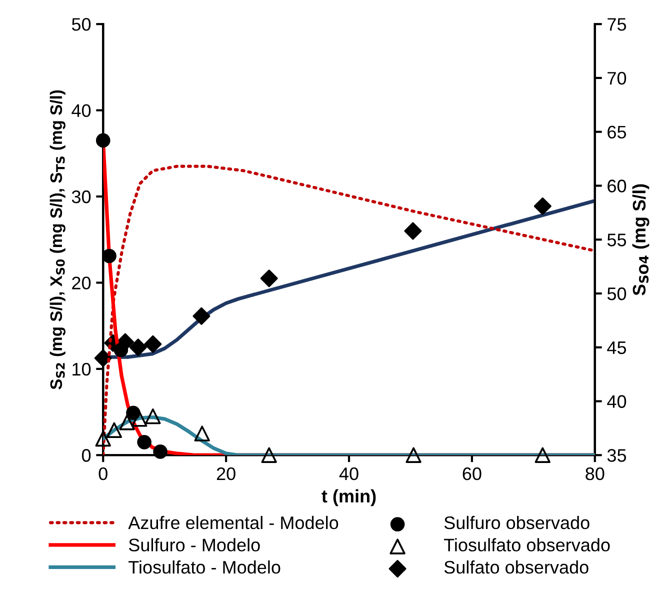  What do you see at coordinates (349, 497) in the screenshot?
I see `x-axis-title: t (min)` at bounding box center [349, 497].